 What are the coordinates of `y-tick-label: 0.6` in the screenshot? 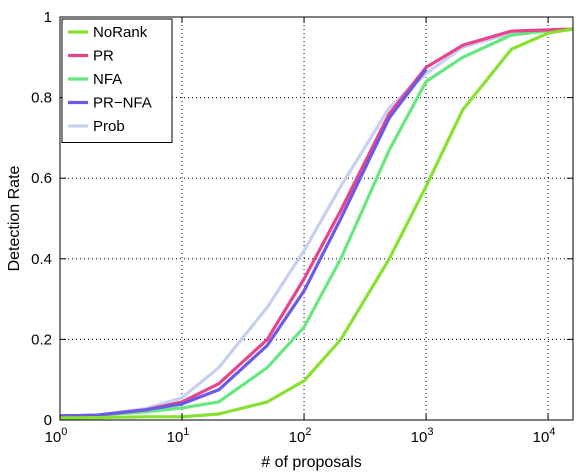 It's located at (41, 178).